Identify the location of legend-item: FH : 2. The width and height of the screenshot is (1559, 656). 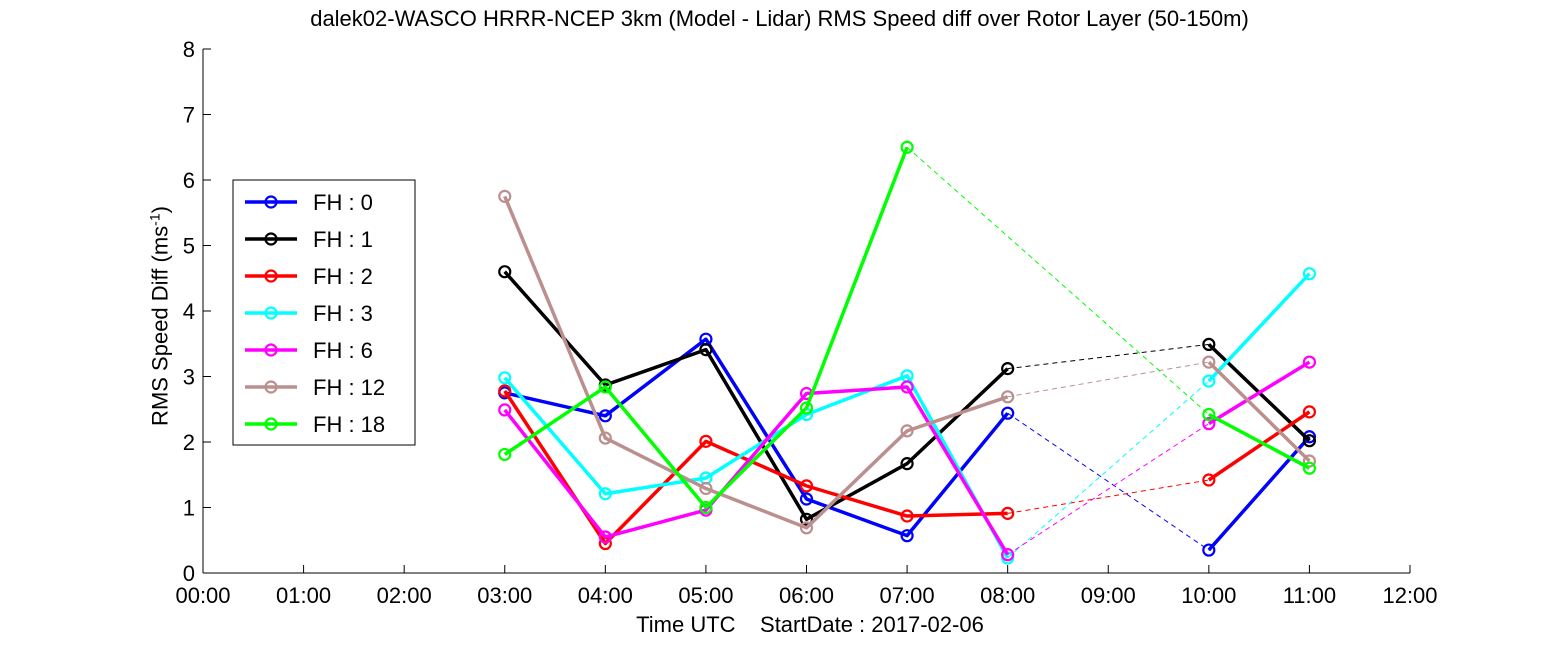
(309, 276).